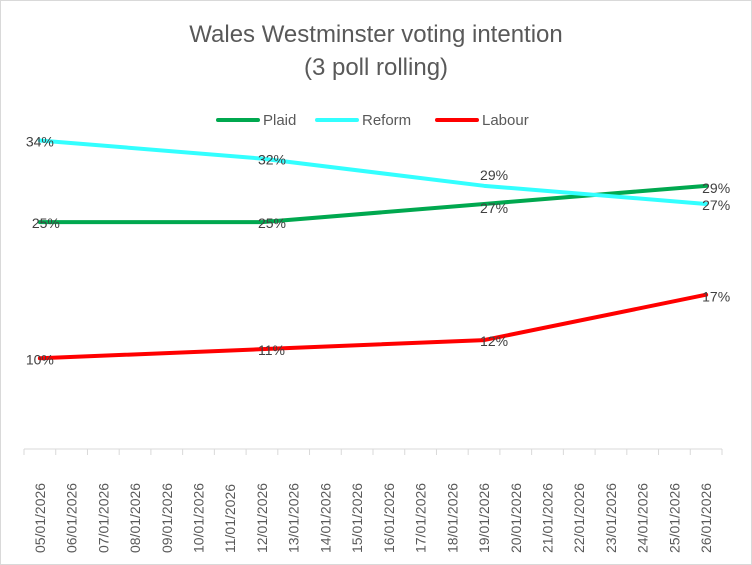 This screenshot has height=565, width=752. What do you see at coordinates (373, 204) in the screenshot?
I see `series-line-plaid` at bounding box center [373, 204].